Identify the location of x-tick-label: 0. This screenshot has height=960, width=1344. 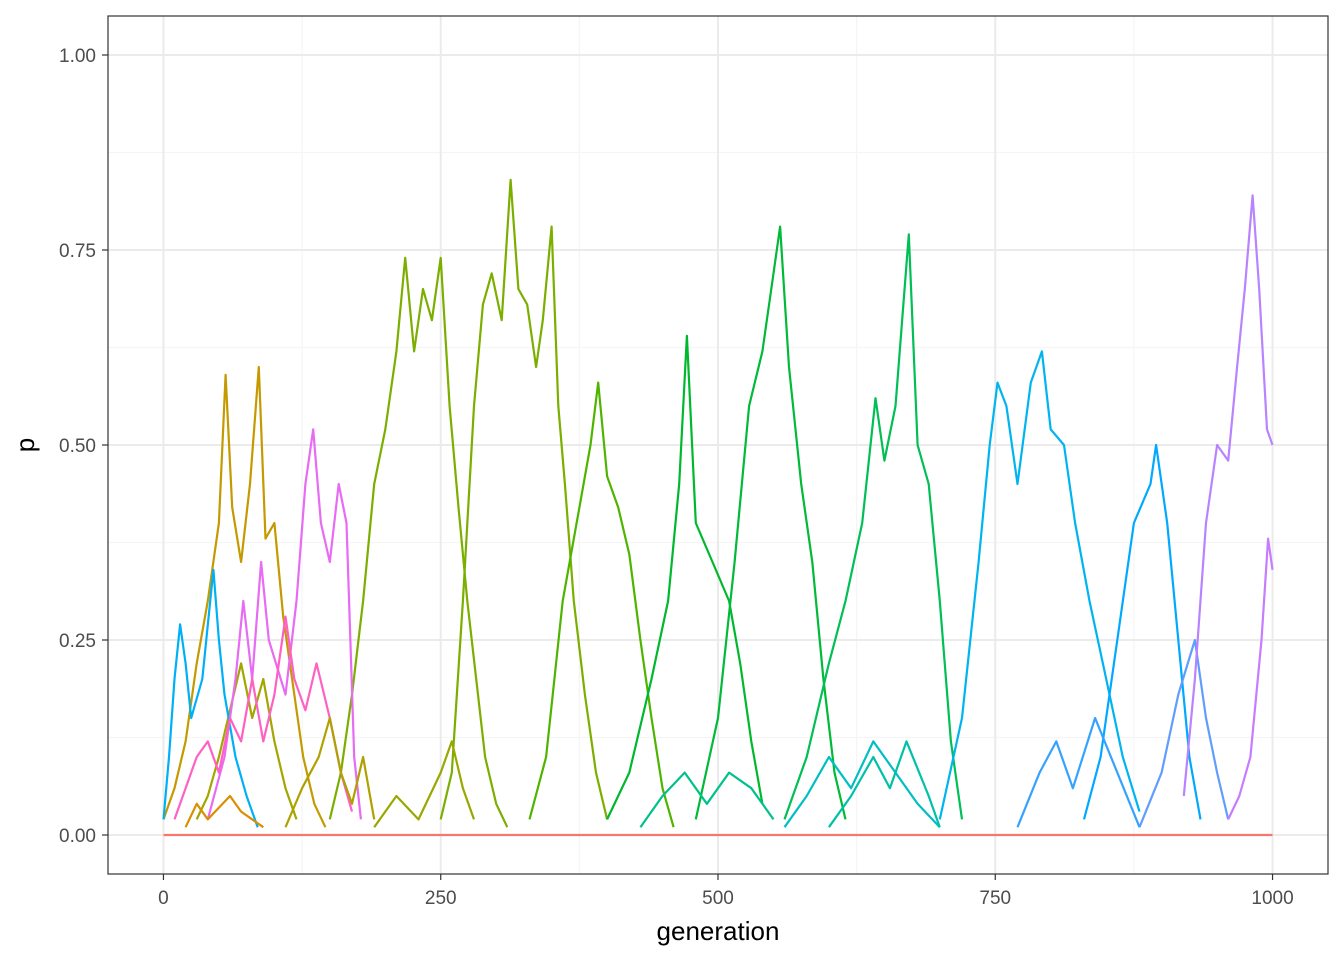
(163, 898).